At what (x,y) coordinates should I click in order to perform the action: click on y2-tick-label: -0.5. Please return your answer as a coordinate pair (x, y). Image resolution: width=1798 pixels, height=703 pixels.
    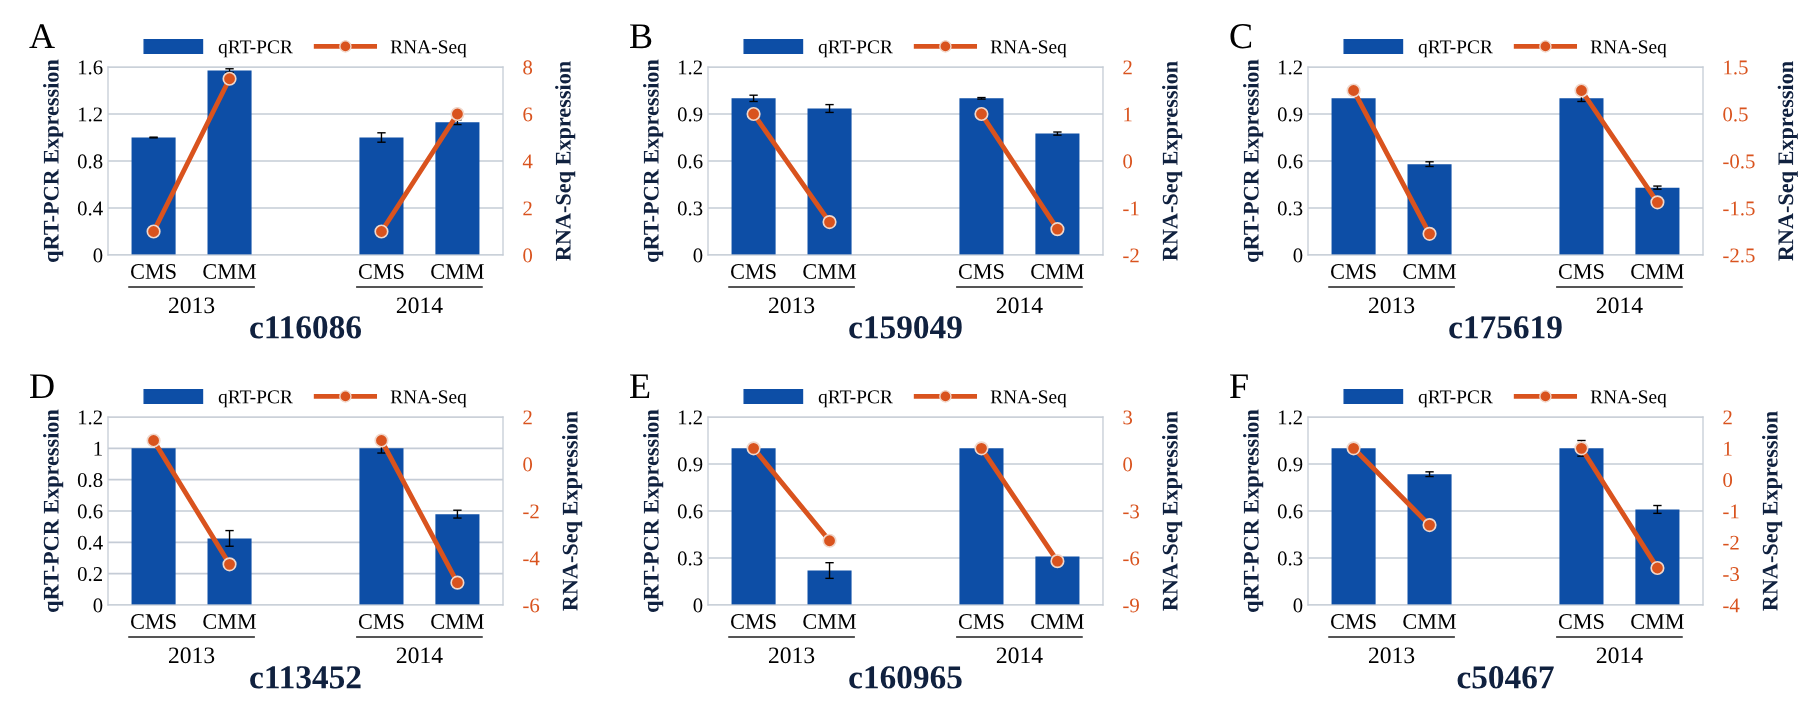
    Looking at the image, I should click on (1739, 161).